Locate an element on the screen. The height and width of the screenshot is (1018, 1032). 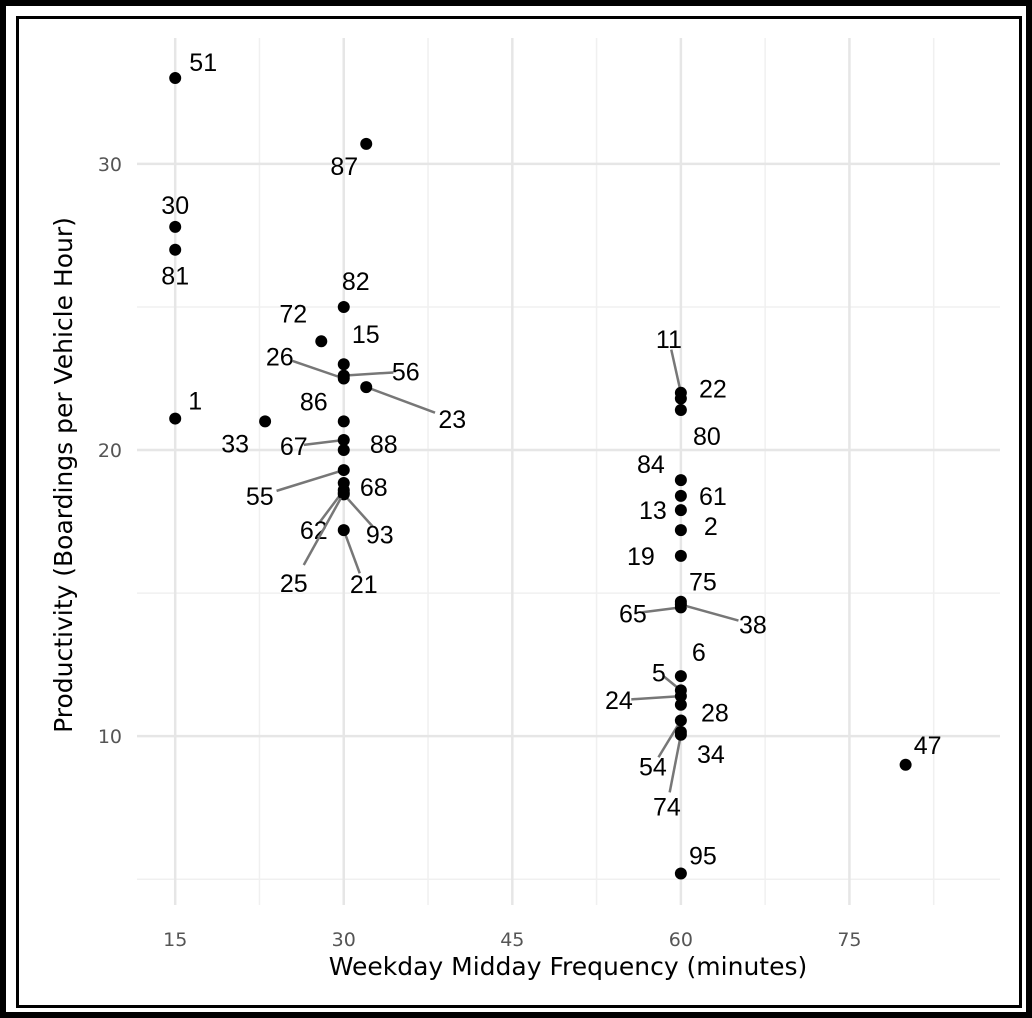
point-label: 11 is located at coordinates (669, 340).